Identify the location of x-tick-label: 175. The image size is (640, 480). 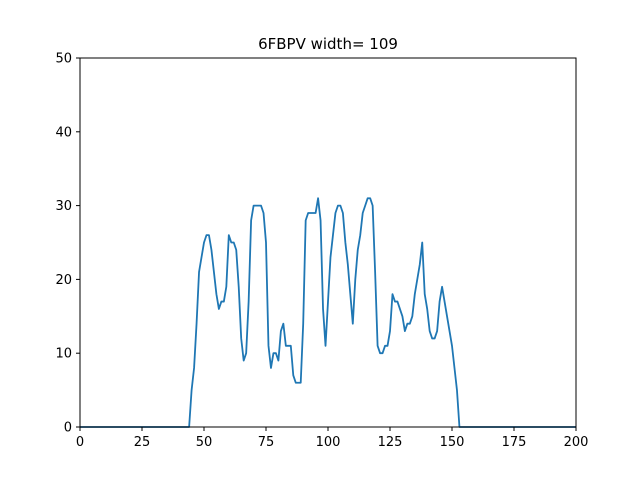
(514, 442).